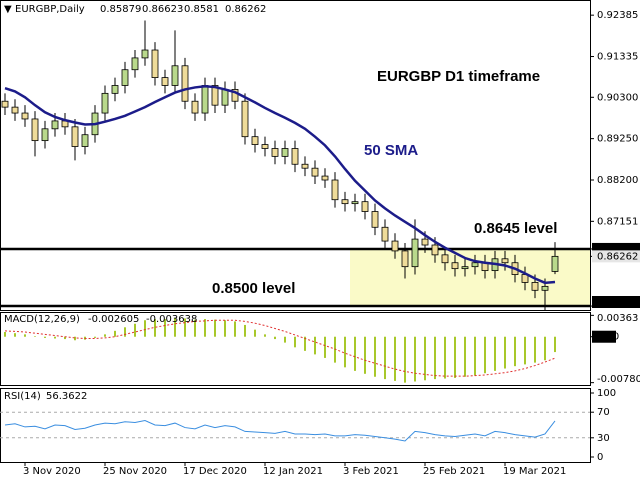  What do you see at coordinates (162, 9) in the screenshot?
I see `ohlc-high: 0.86623` at bounding box center [162, 9].